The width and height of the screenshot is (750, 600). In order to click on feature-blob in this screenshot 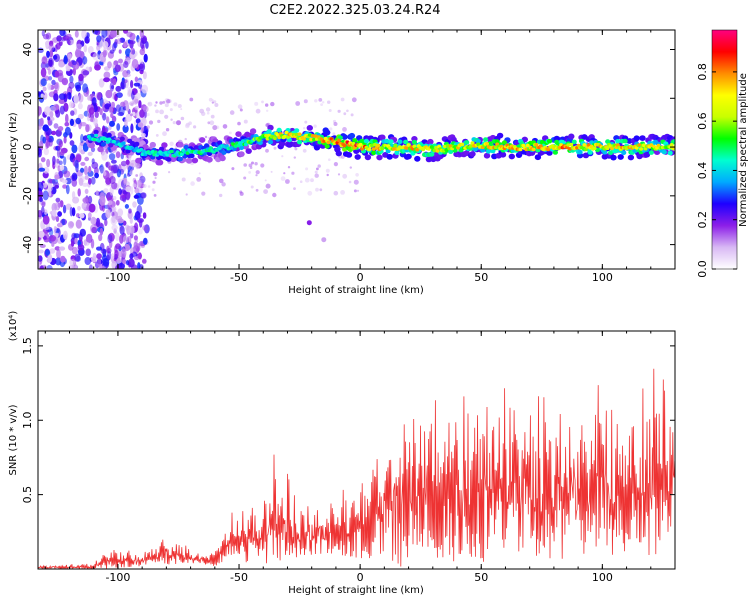, I will do `click(324, 240)`.